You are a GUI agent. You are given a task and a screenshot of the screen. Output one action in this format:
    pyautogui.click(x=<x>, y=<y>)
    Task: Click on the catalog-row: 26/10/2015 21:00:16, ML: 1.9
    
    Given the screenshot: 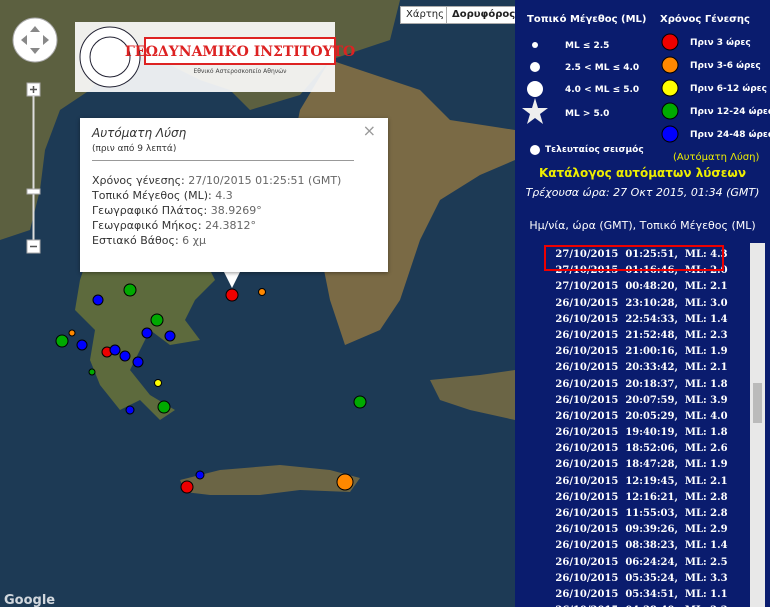 What is the action you would take?
    pyautogui.click(x=641, y=352)
    